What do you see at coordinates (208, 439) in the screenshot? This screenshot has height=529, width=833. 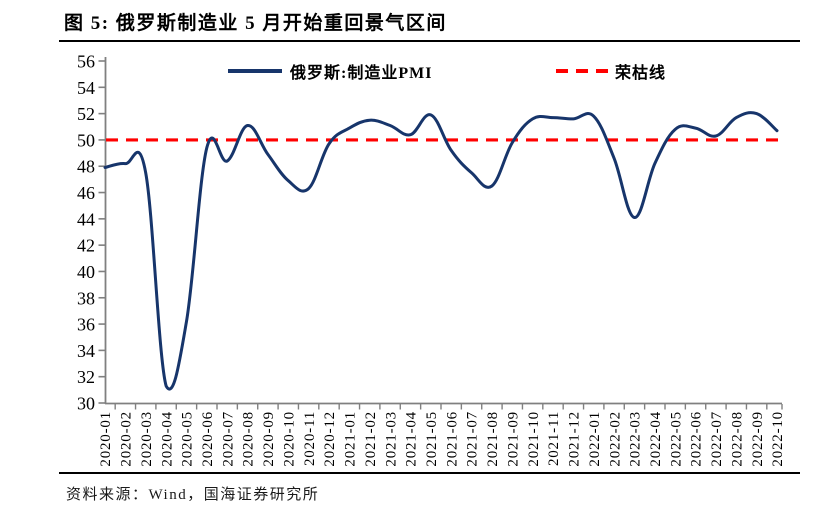 I see `x-tick-label: 2020-06` at bounding box center [208, 439].